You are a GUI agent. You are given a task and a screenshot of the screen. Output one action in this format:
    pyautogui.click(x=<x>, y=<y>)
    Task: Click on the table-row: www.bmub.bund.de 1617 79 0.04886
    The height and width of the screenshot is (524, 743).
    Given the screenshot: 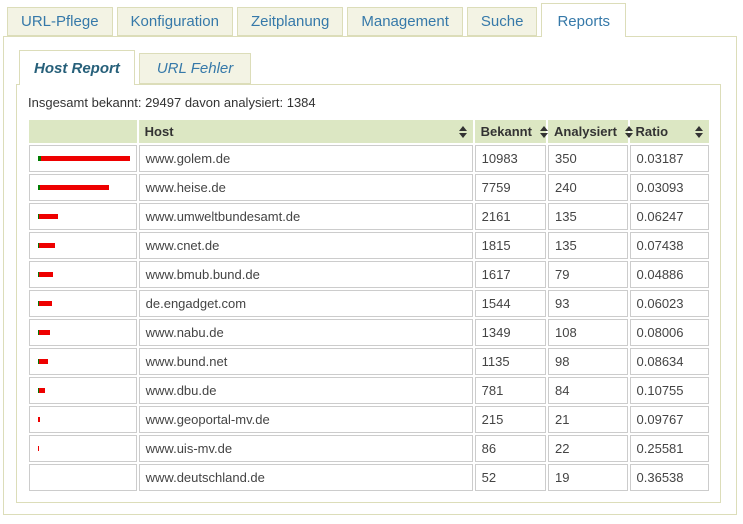 What is the action you would take?
    pyautogui.click(x=369, y=274)
    